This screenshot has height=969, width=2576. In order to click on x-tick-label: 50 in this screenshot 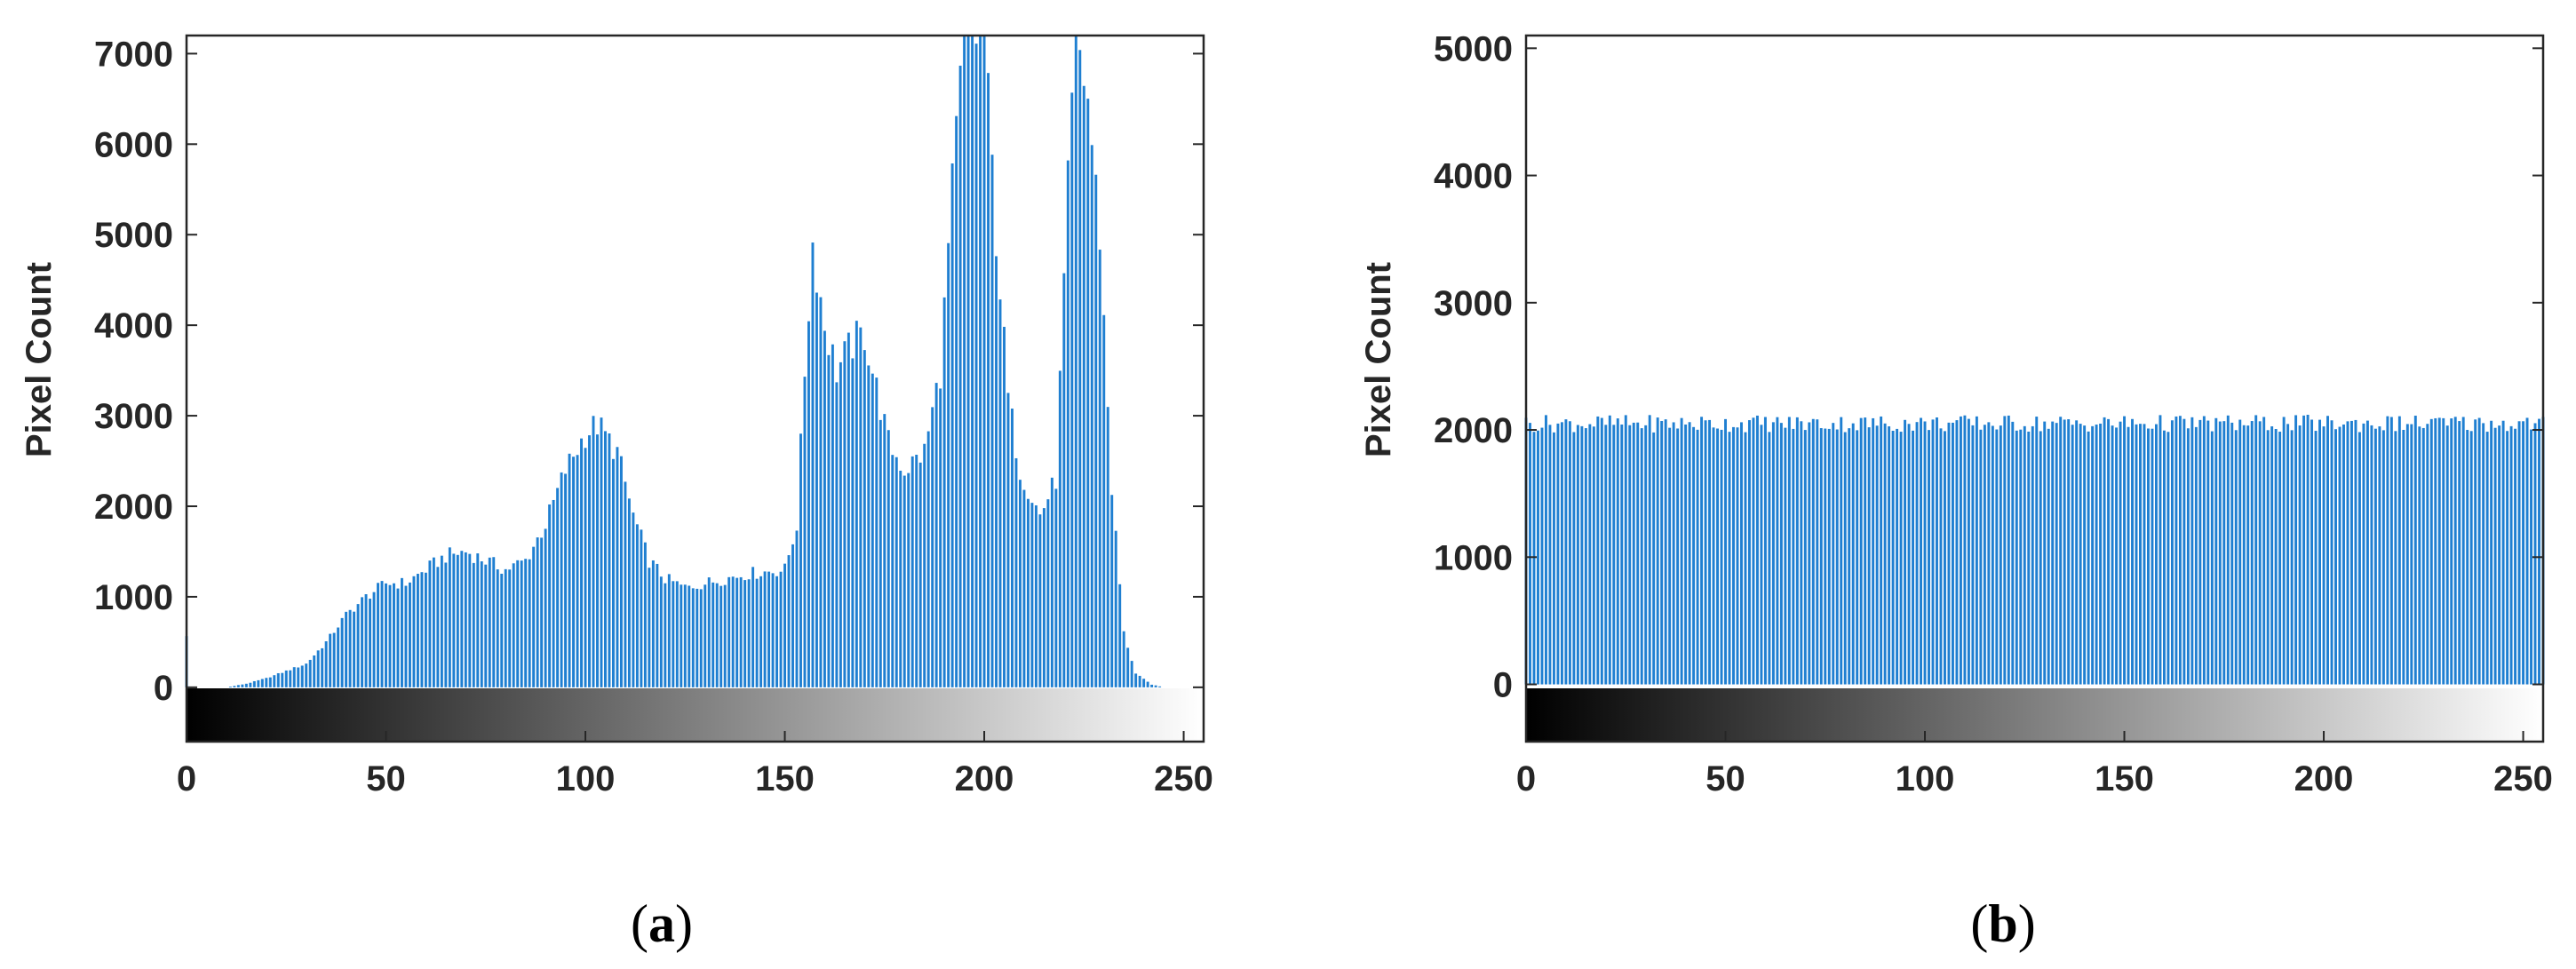, I will do `click(386, 778)`.